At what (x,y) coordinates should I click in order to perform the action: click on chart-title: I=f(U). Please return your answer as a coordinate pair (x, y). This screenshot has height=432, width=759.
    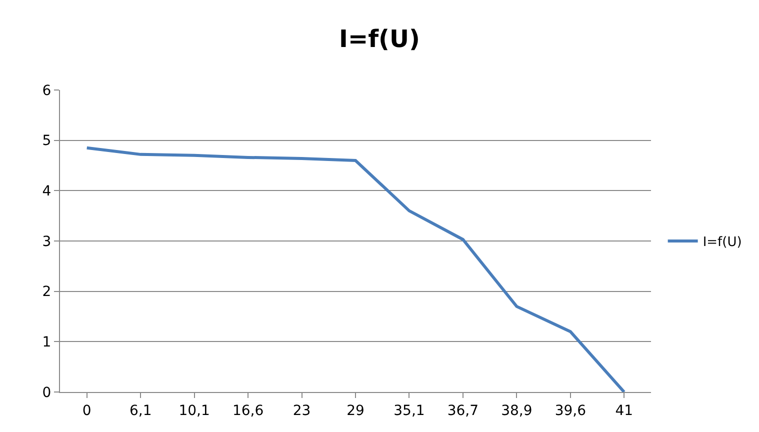
    Looking at the image, I should click on (379, 39).